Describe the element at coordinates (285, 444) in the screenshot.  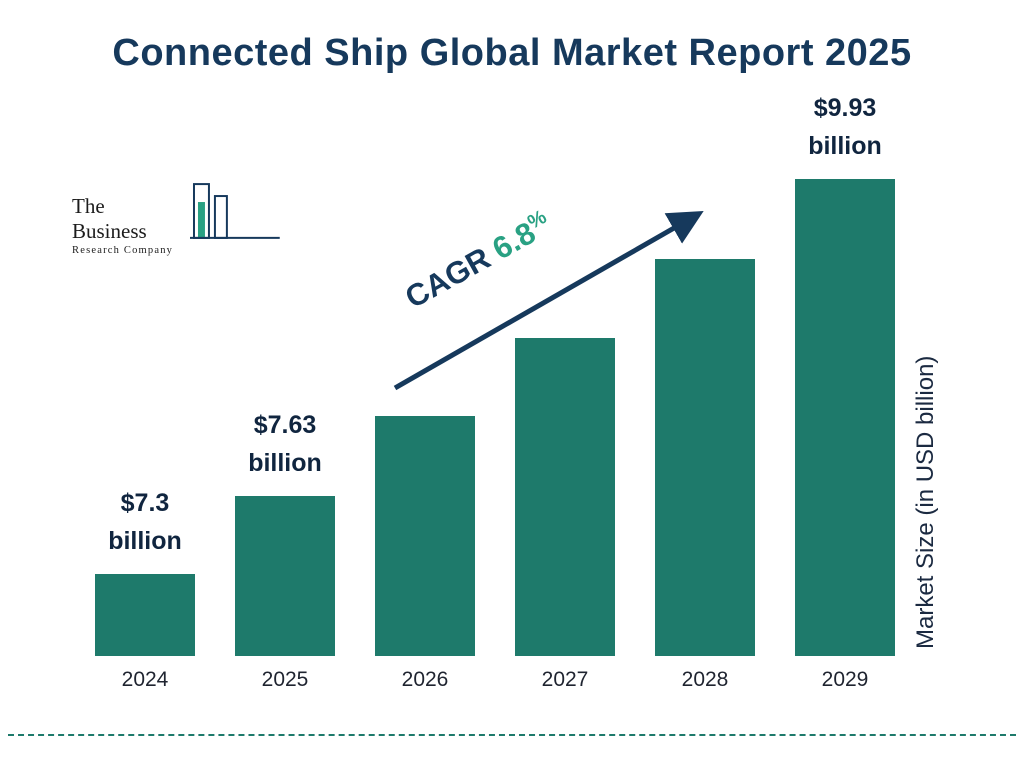
I see `bar-value-label: $7.63 billion` at that location.